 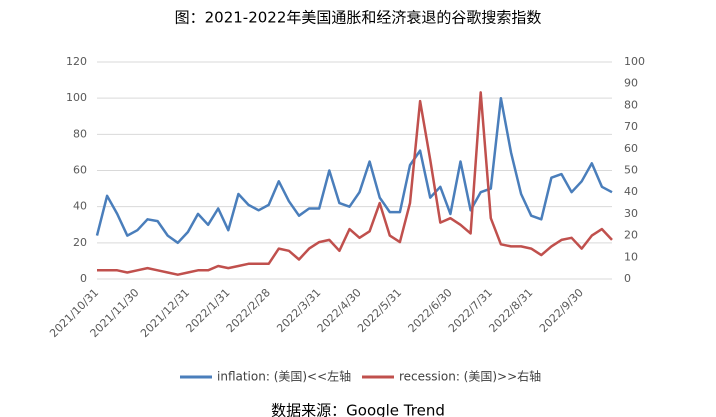 I want to click on y-tick-label: 0, so click(x=83, y=278).